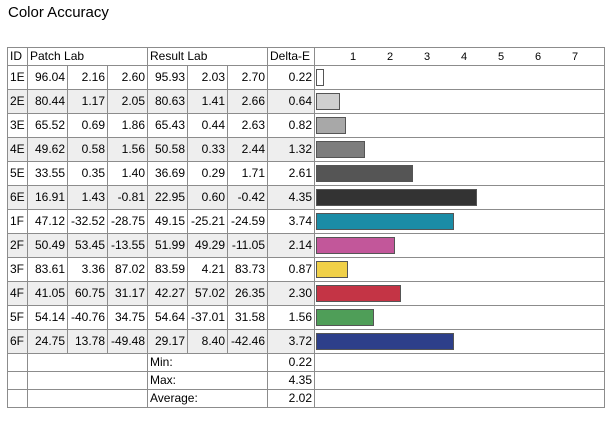 The height and width of the screenshot is (438, 614). Describe the element at coordinates (247, 149) in the screenshot. I see `result-lab-value: 2.44` at that location.